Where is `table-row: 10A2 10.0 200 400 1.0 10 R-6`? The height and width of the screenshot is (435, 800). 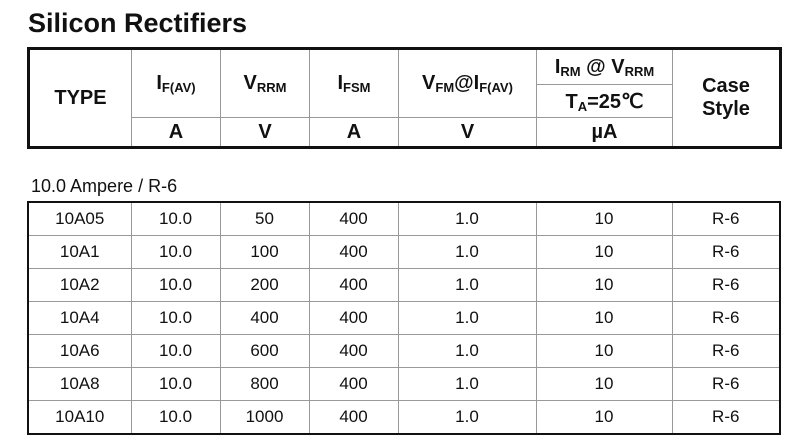
table-row: 10A2 10.0 200 400 1.0 10 R-6 is located at coordinates (404, 285).